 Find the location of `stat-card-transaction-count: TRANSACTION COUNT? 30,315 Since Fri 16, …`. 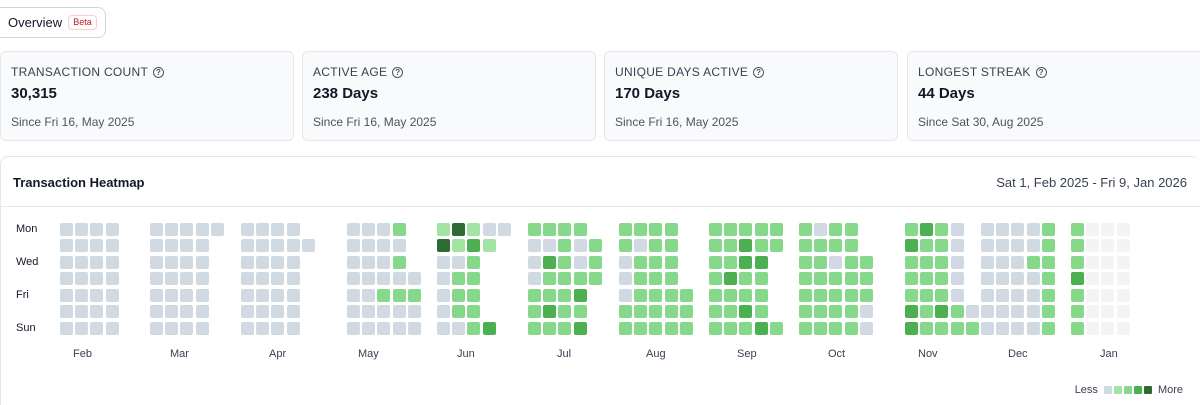

stat-card-transaction-count: TRANSACTION COUNT? 30,315 Since Fri 16, … is located at coordinates (147, 96).